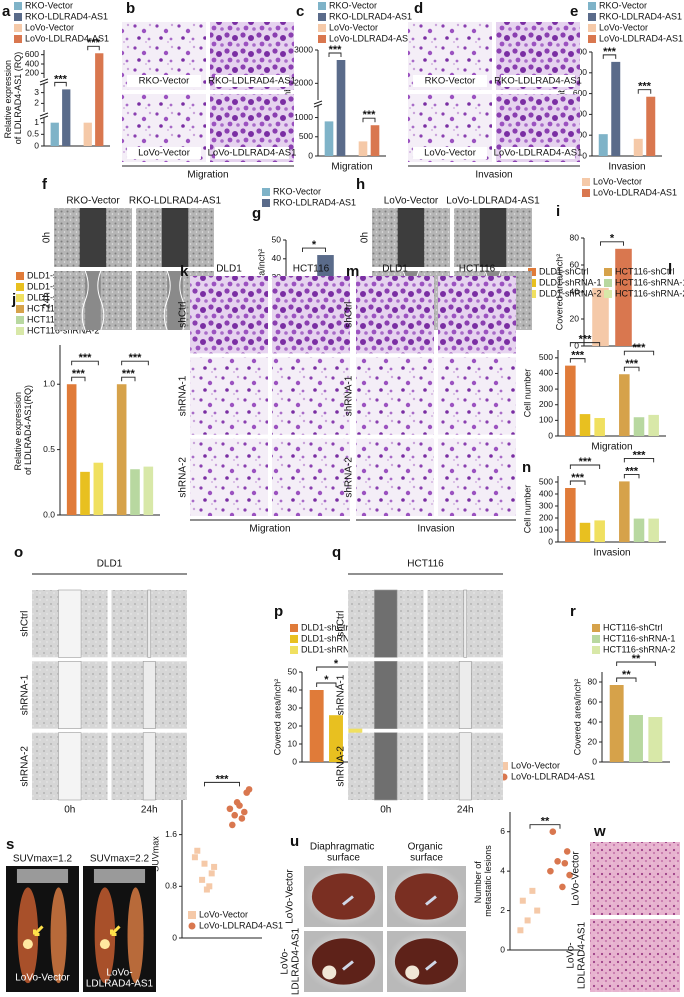  What do you see at coordinates (612, 239) in the screenshot?
I see `significance-label: *` at bounding box center [612, 239].